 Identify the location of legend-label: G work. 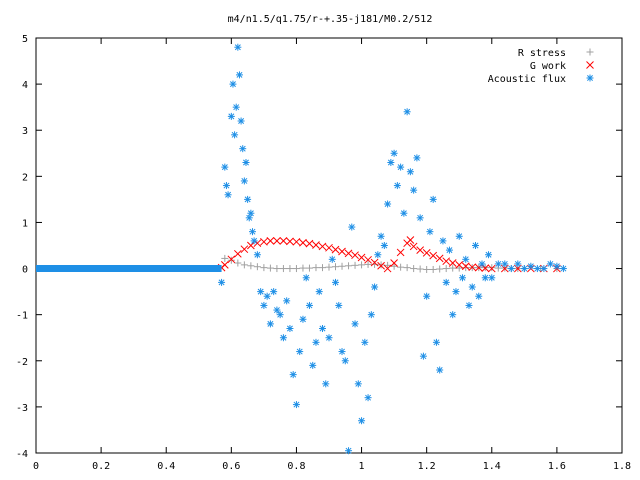
(548, 66).